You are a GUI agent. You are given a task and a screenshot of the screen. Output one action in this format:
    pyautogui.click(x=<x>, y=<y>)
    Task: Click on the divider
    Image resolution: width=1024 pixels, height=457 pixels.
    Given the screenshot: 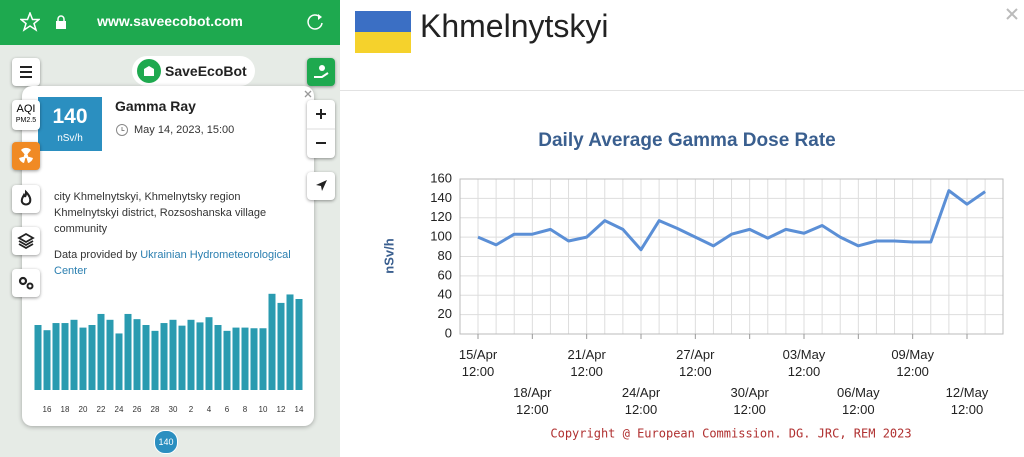 What is the action you would take?
    pyautogui.click(x=682, y=90)
    